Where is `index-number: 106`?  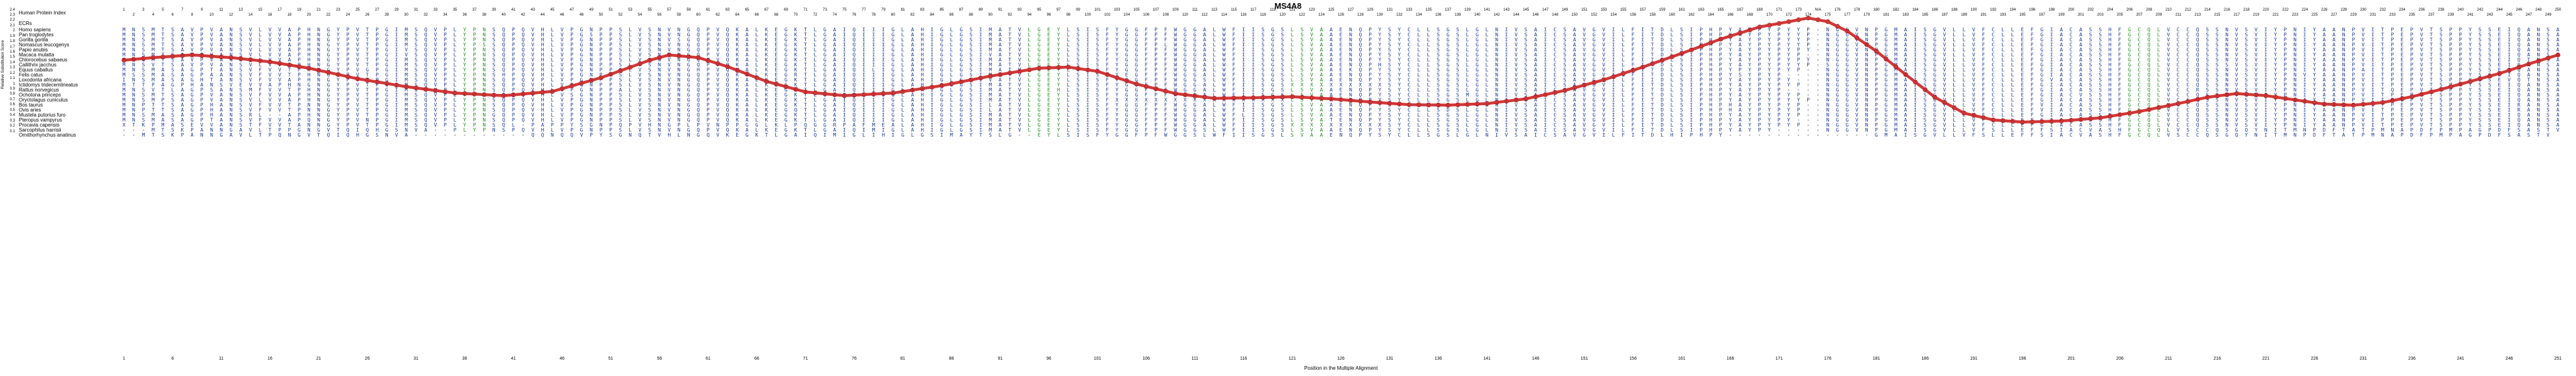 index-number: 106 is located at coordinates (1146, 15).